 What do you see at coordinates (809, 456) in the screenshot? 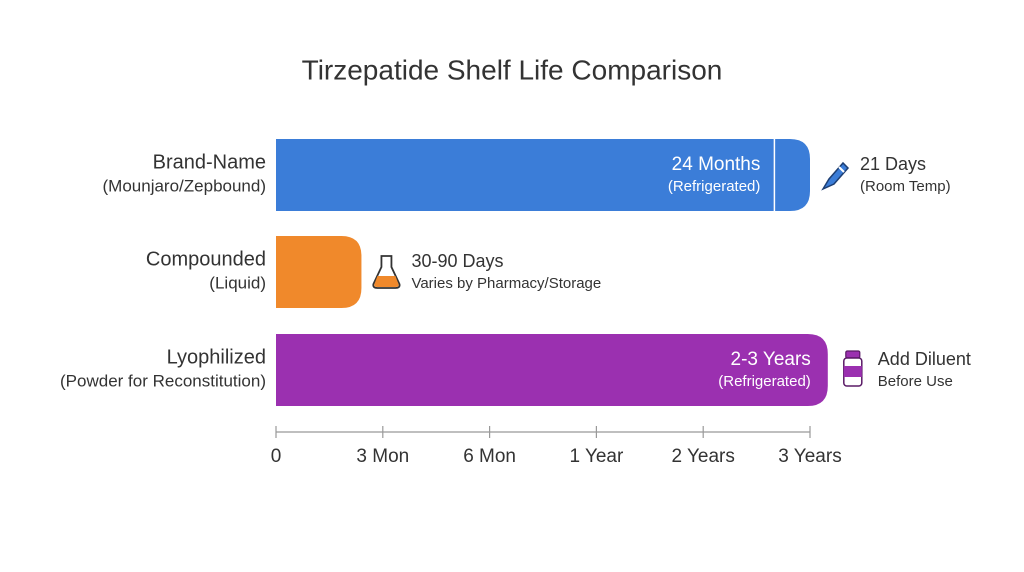
I see `x-tick-label: 3 Years` at bounding box center [809, 456].